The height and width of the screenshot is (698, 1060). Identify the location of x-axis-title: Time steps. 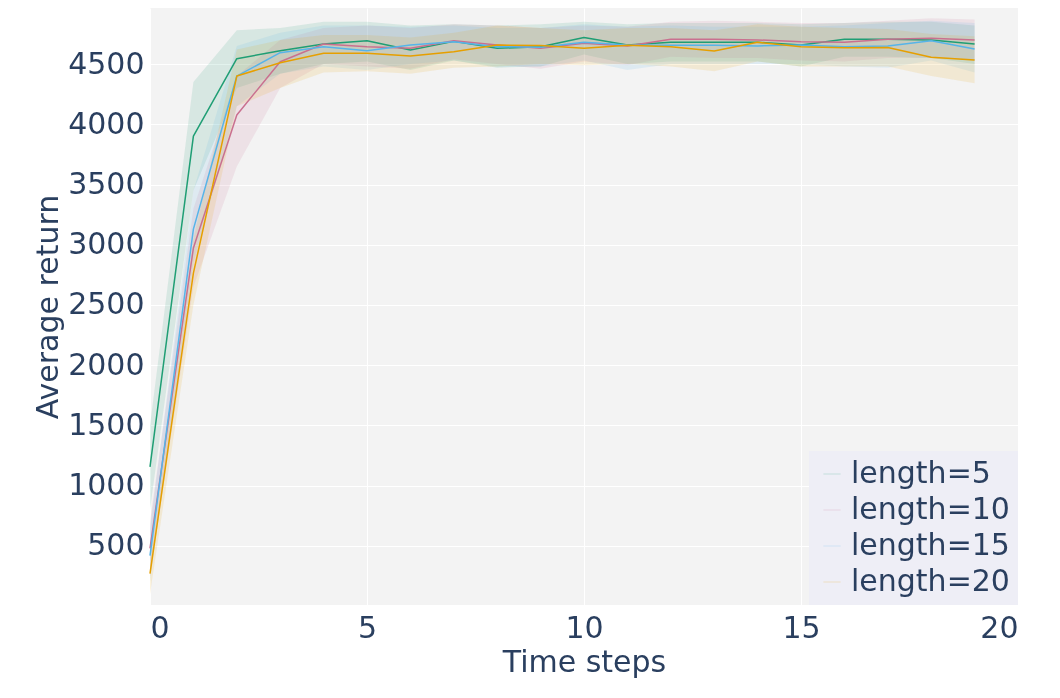
(584, 661).